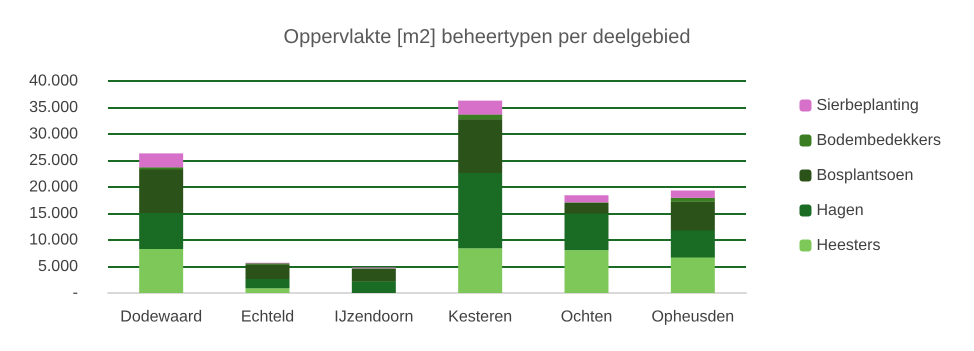  I want to click on legend-label: Bodembedekkers, so click(878, 140).